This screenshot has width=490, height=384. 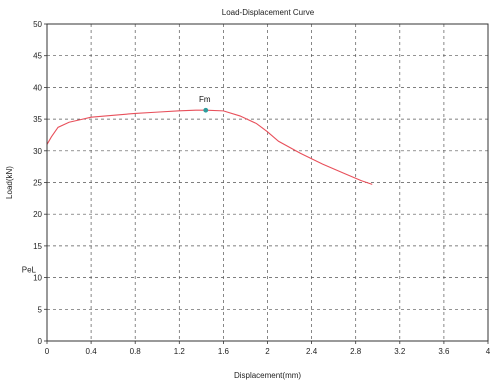 What do you see at coordinates (37, 278) in the screenshot?
I see `y-tick-label: 10` at bounding box center [37, 278].